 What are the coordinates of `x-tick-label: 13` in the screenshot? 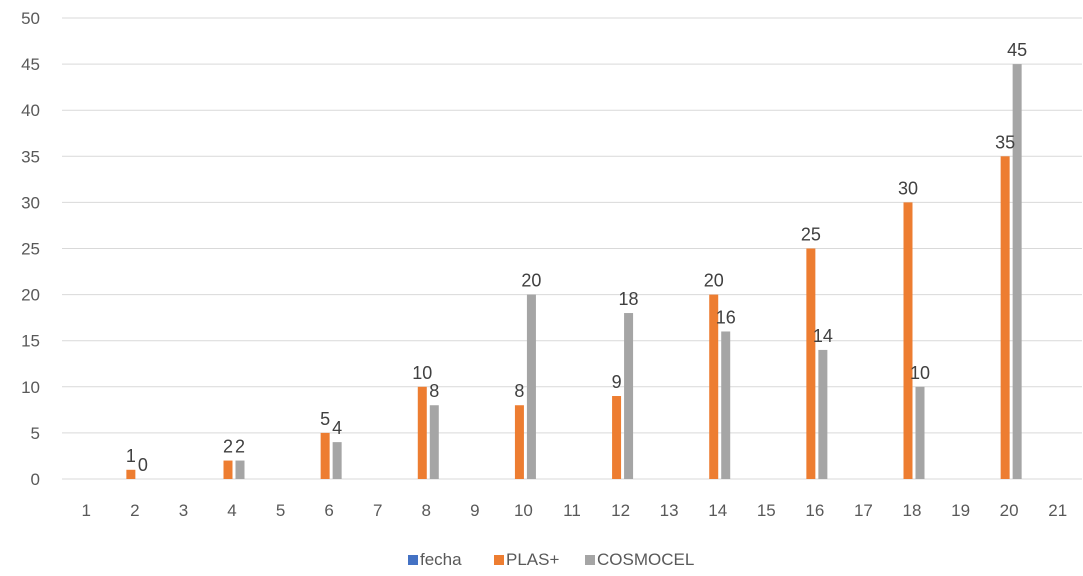 It's located at (669, 510).